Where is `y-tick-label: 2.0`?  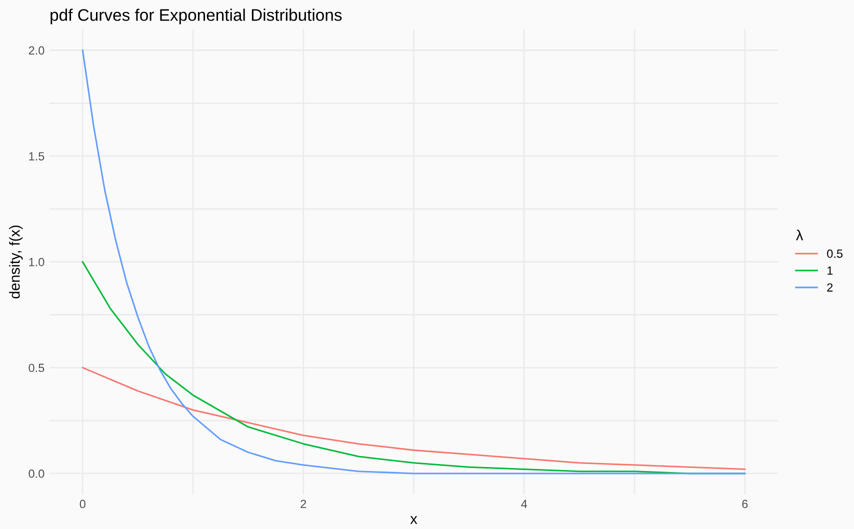 y-tick-label: 2.0 is located at coordinates (36, 50).